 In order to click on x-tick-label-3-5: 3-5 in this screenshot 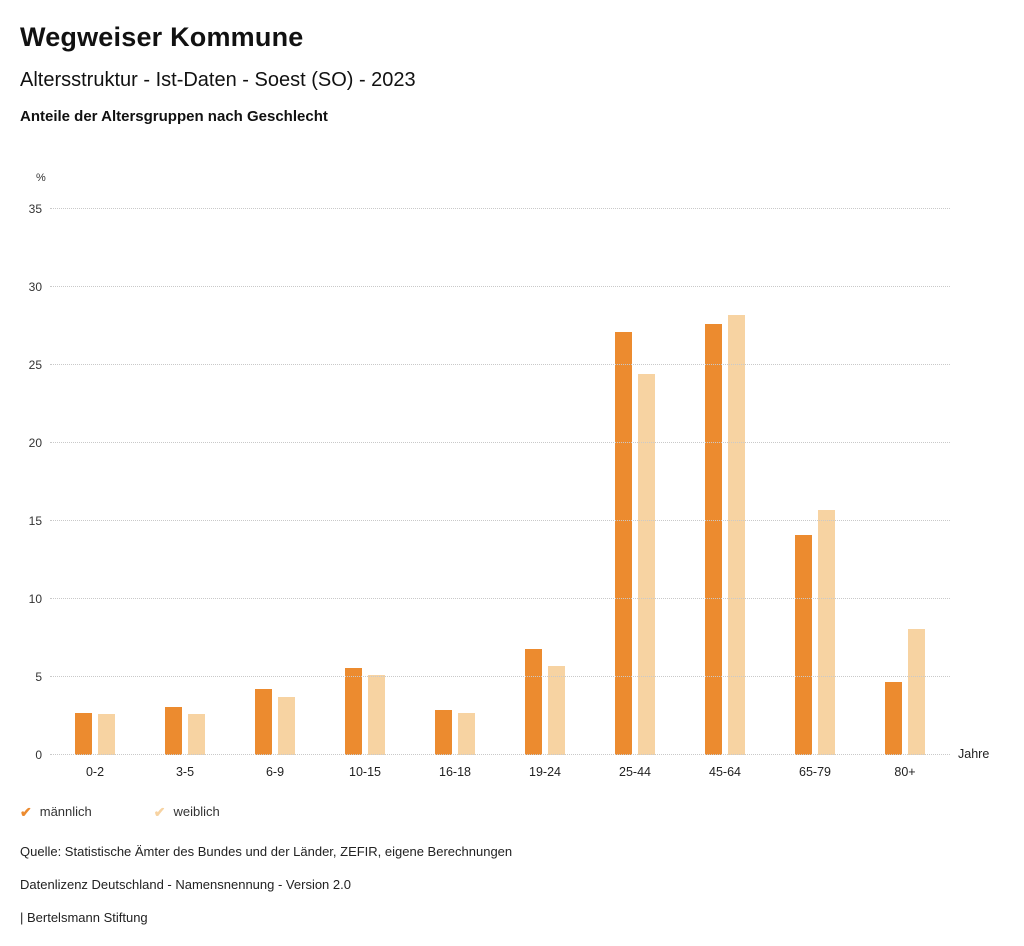, I will do `click(185, 772)`.